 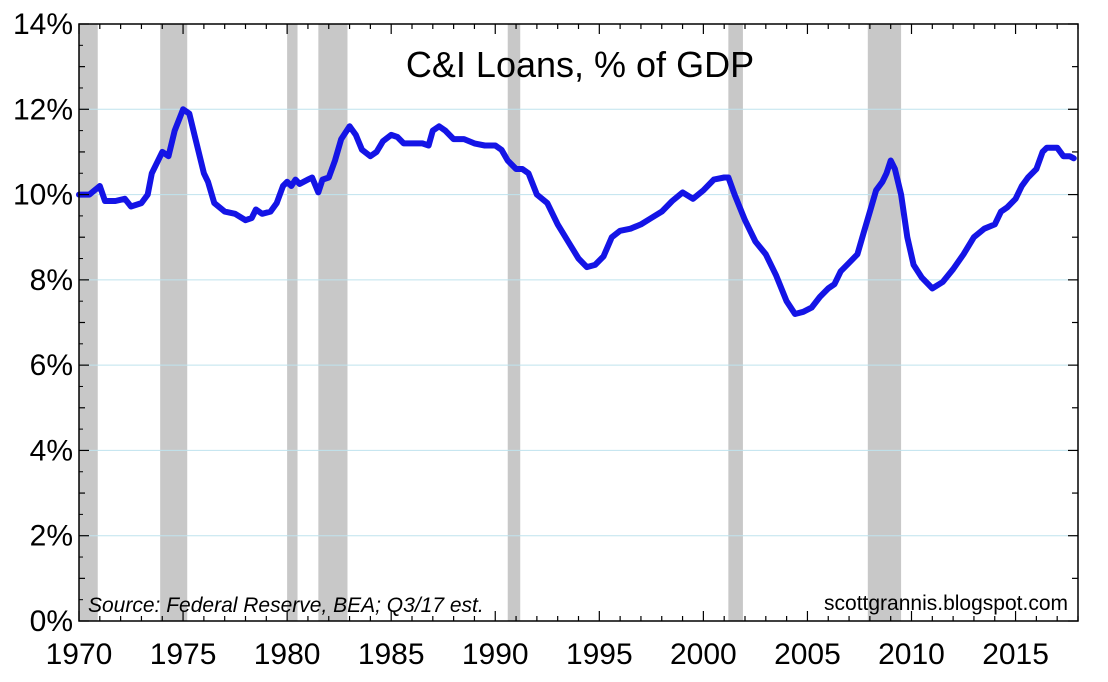 I want to click on x-tick-label: 2000, so click(x=703, y=654).